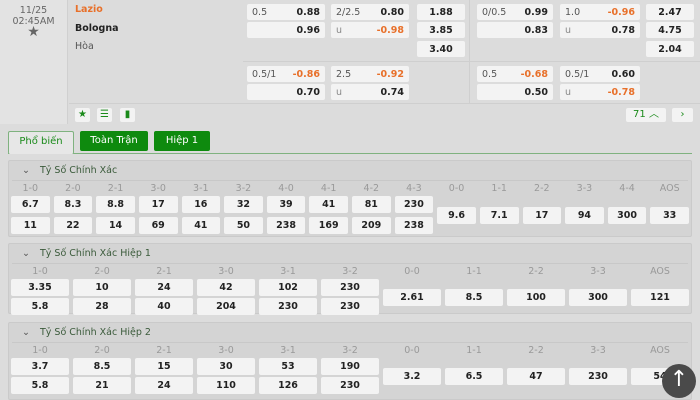 The image size is (700, 400). What do you see at coordinates (371, 225) in the screenshot?
I see `away-score-odds: 209` at bounding box center [371, 225].